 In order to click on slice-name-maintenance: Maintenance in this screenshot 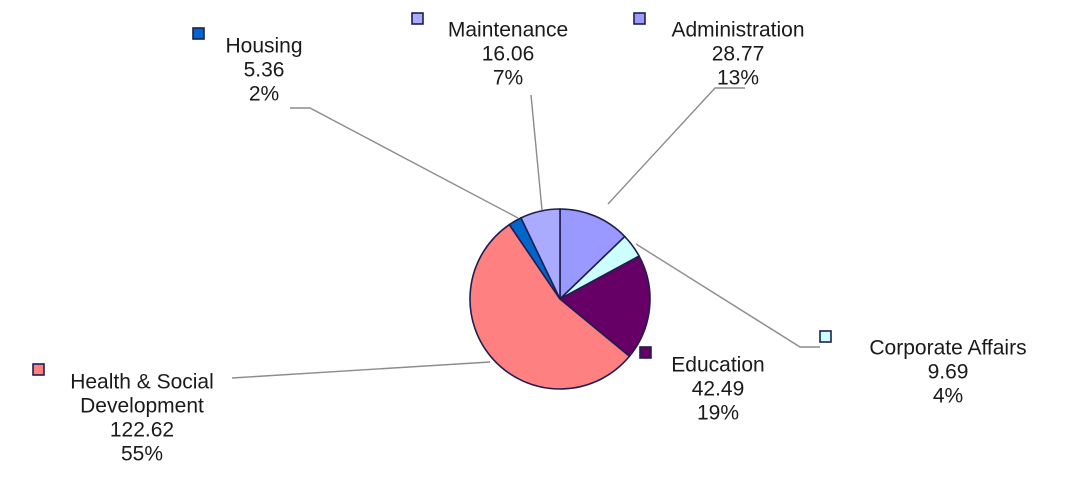, I will do `click(508, 29)`.